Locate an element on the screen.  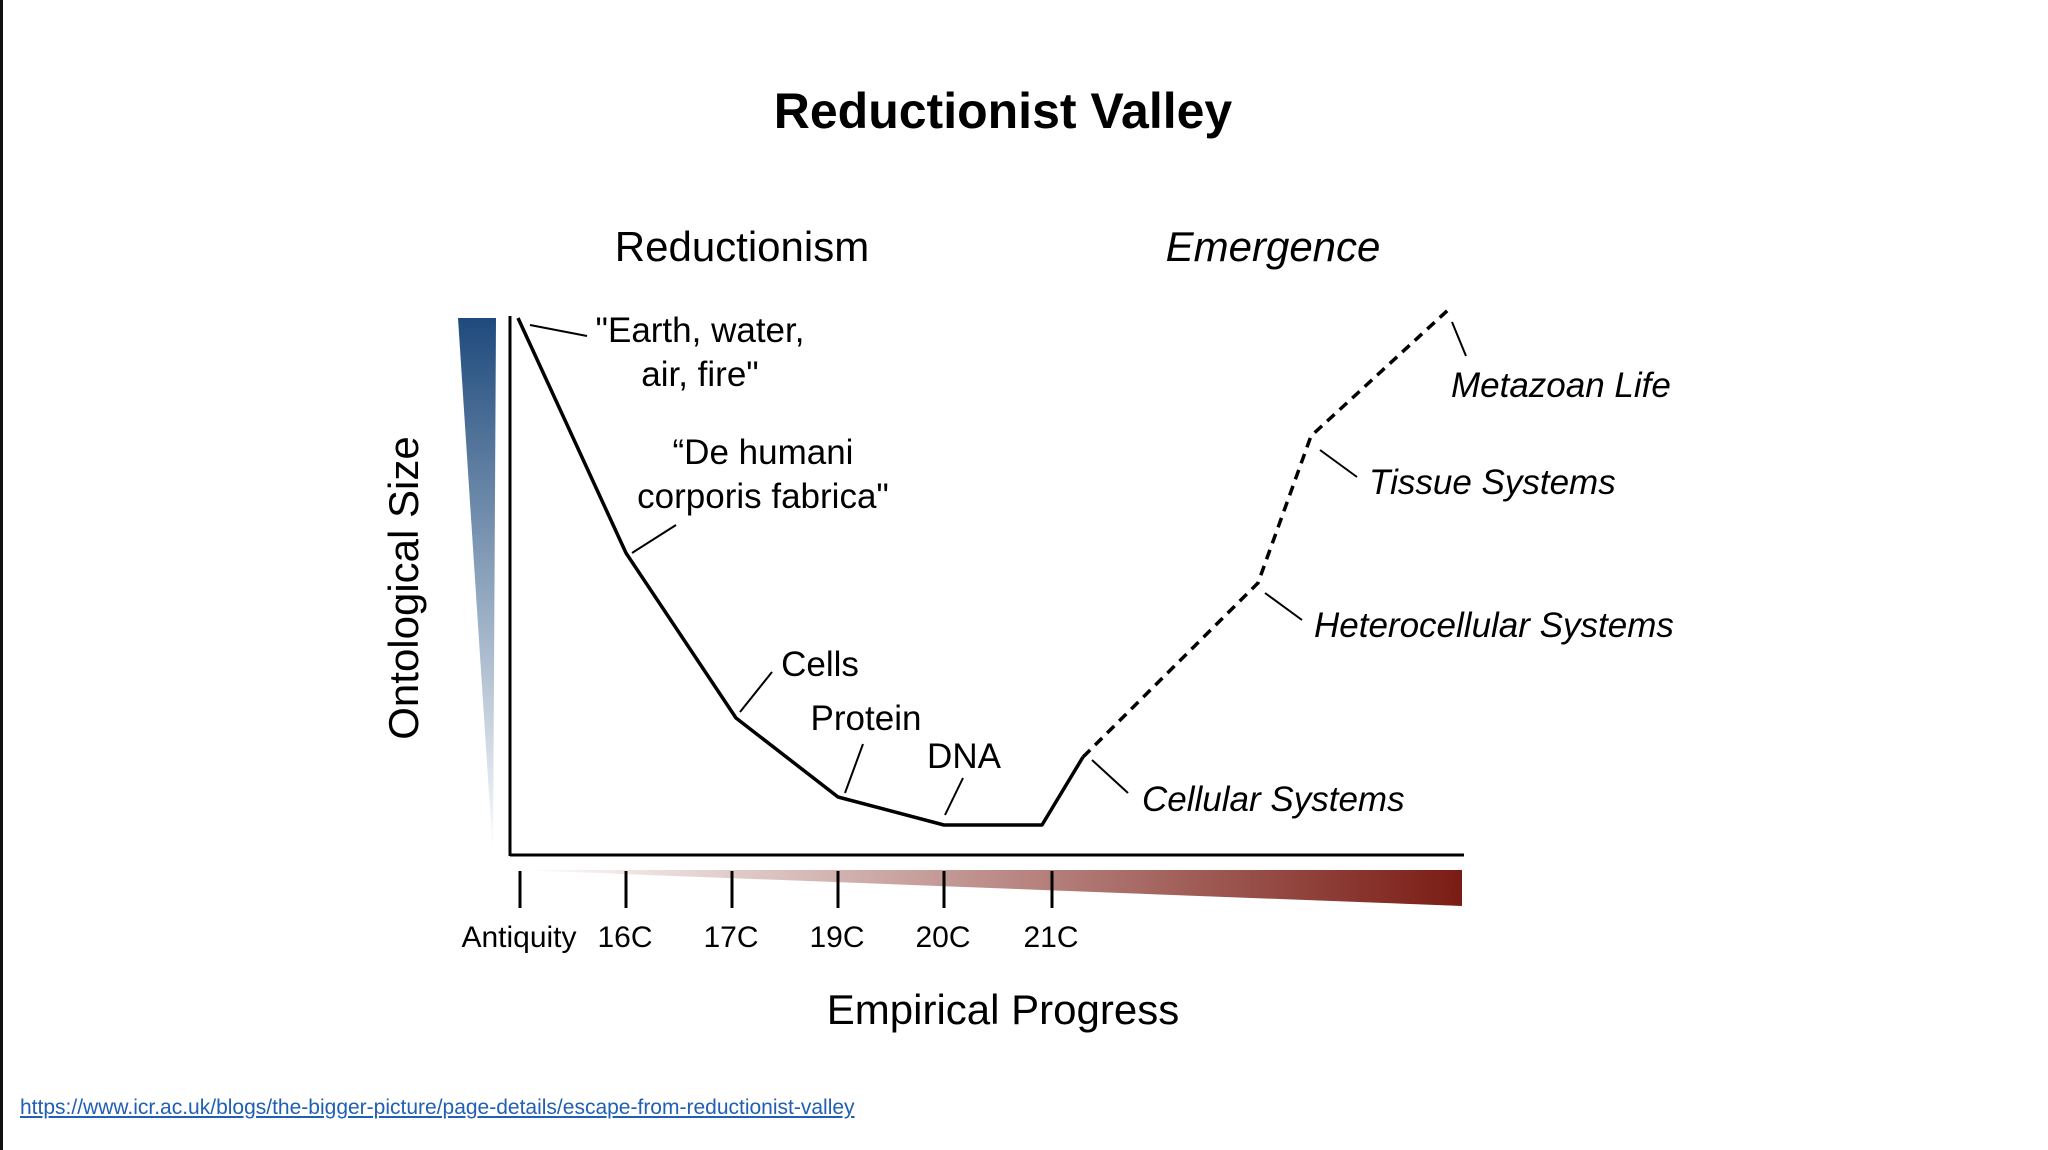
tick-label-19c: 19C is located at coordinates (836, 937).